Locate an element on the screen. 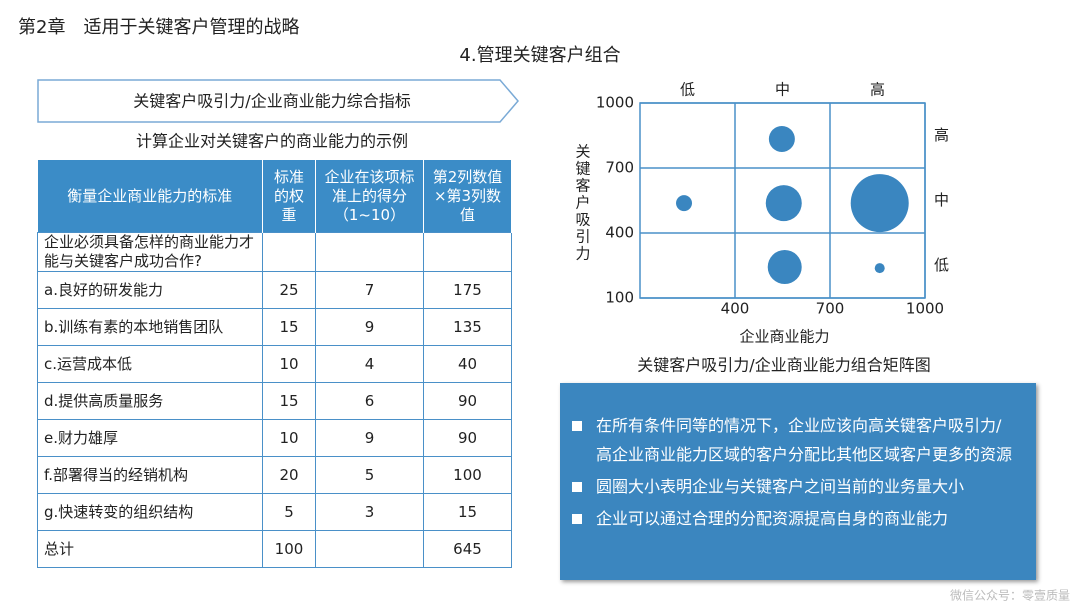  table-row: g.快速转变的组织结构 5 3 15 is located at coordinates (274, 512).